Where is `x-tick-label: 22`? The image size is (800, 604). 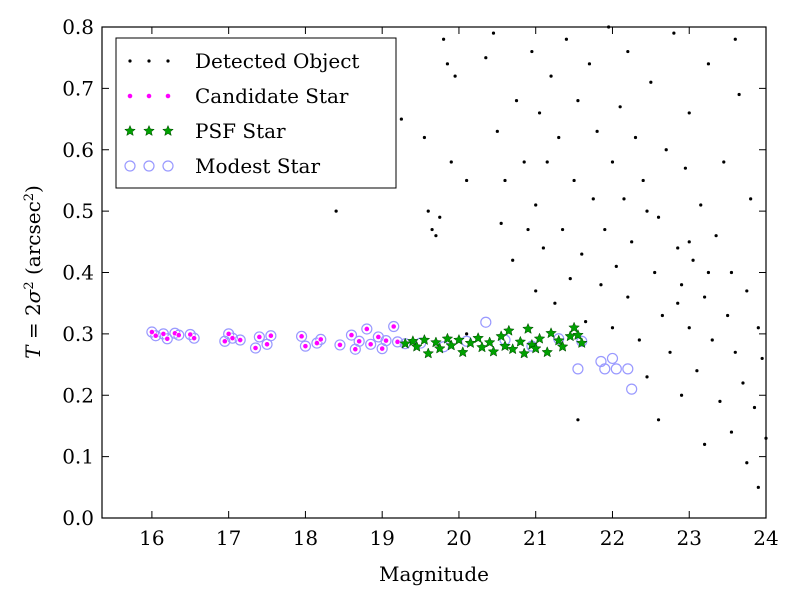
x-tick-label: 22 is located at coordinates (612, 538).